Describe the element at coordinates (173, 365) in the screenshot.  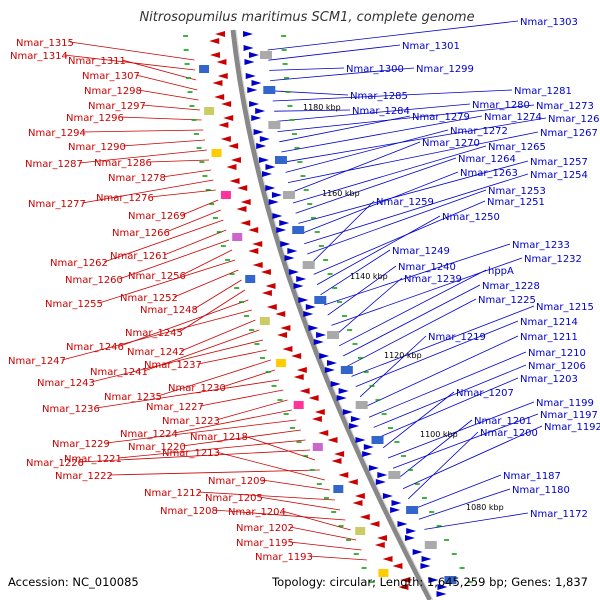
I see `reverse-gene-label: Nmar_1237` at that location.